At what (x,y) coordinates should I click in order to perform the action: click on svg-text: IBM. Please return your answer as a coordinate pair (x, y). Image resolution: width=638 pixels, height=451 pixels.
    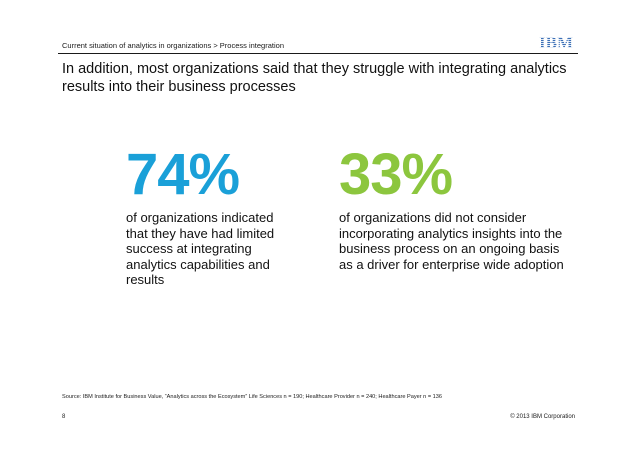
    Looking at the image, I should click on (556, 42).